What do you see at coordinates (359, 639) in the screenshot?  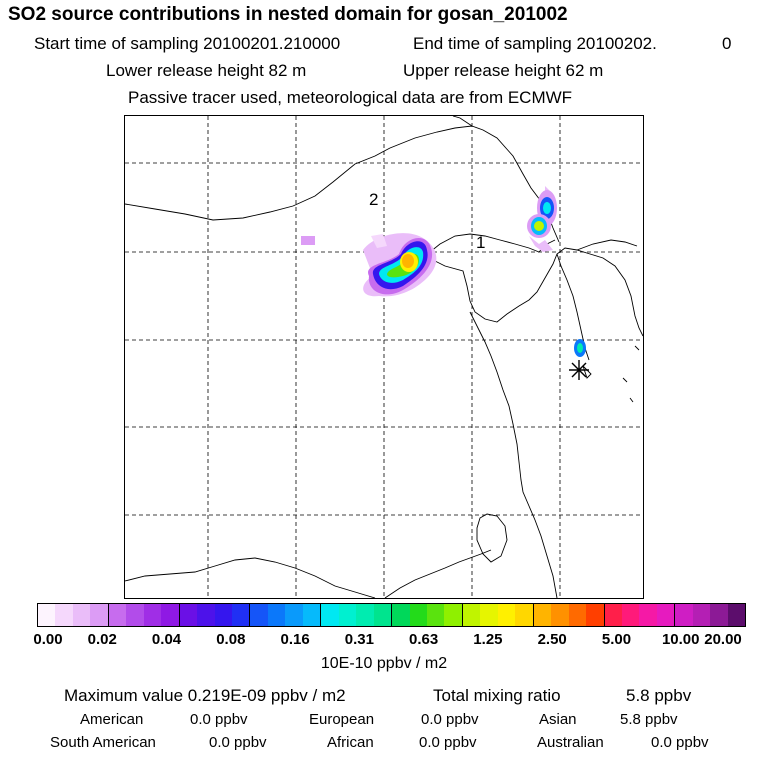 I see `colorbar-tick-label: 0.31` at bounding box center [359, 639].